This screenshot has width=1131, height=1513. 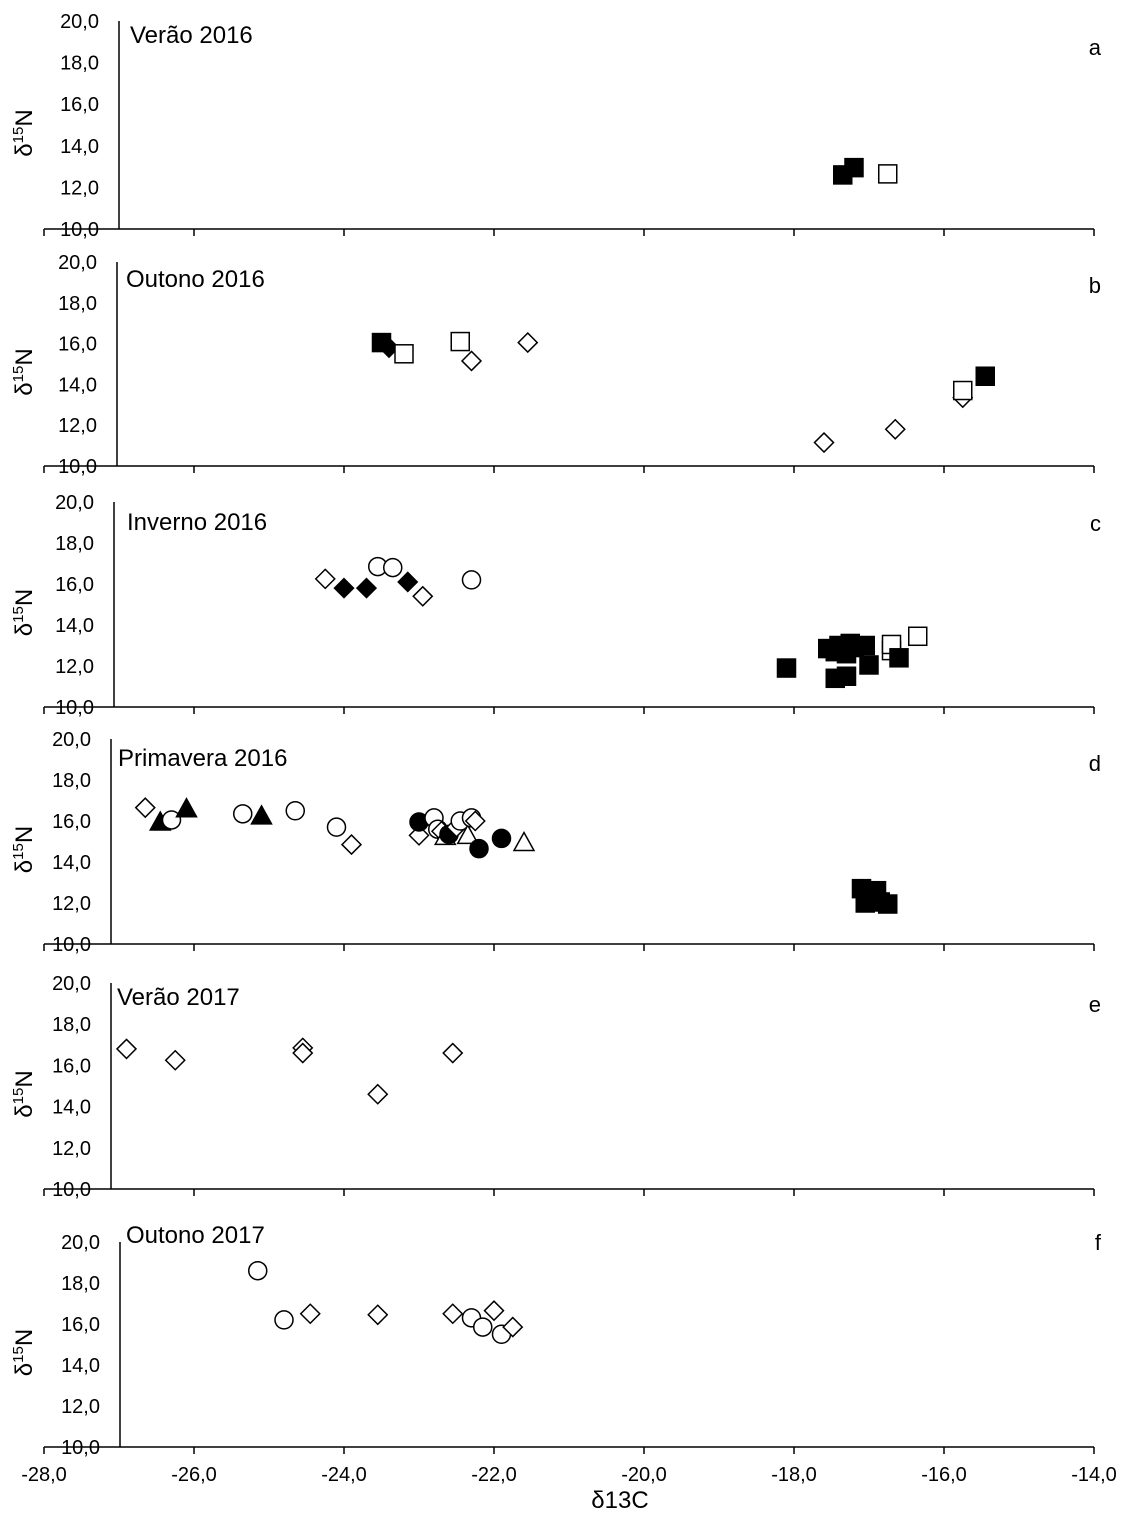 What do you see at coordinates (344, 1475) in the screenshot?
I see `x-tick-label: -24,0` at bounding box center [344, 1475].